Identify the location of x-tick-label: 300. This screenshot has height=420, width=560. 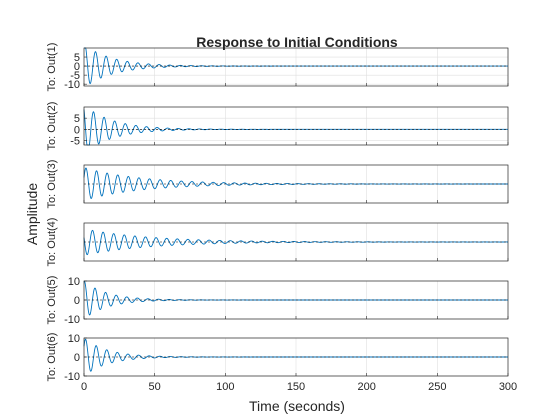
(508, 387).